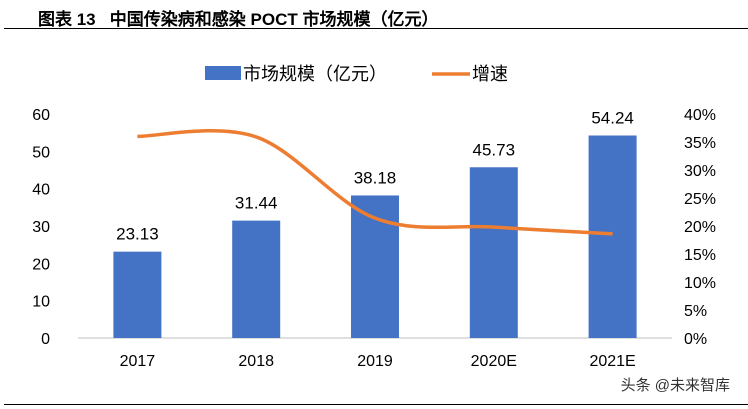 This screenshot has height=409, width=748. I want to click on x-tick-label: 2020E, so click(494, 361).